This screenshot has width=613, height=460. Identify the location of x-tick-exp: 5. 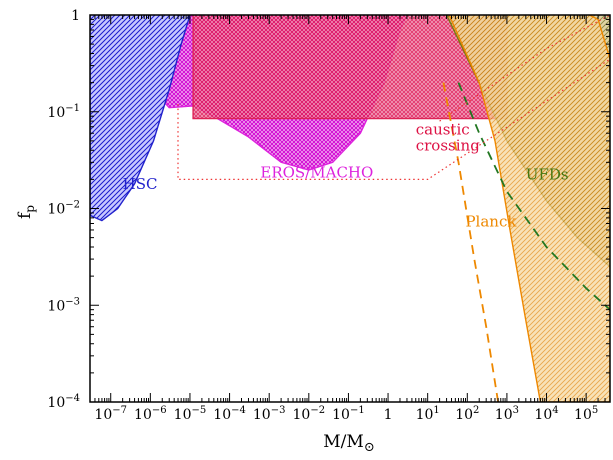
(595, 410).